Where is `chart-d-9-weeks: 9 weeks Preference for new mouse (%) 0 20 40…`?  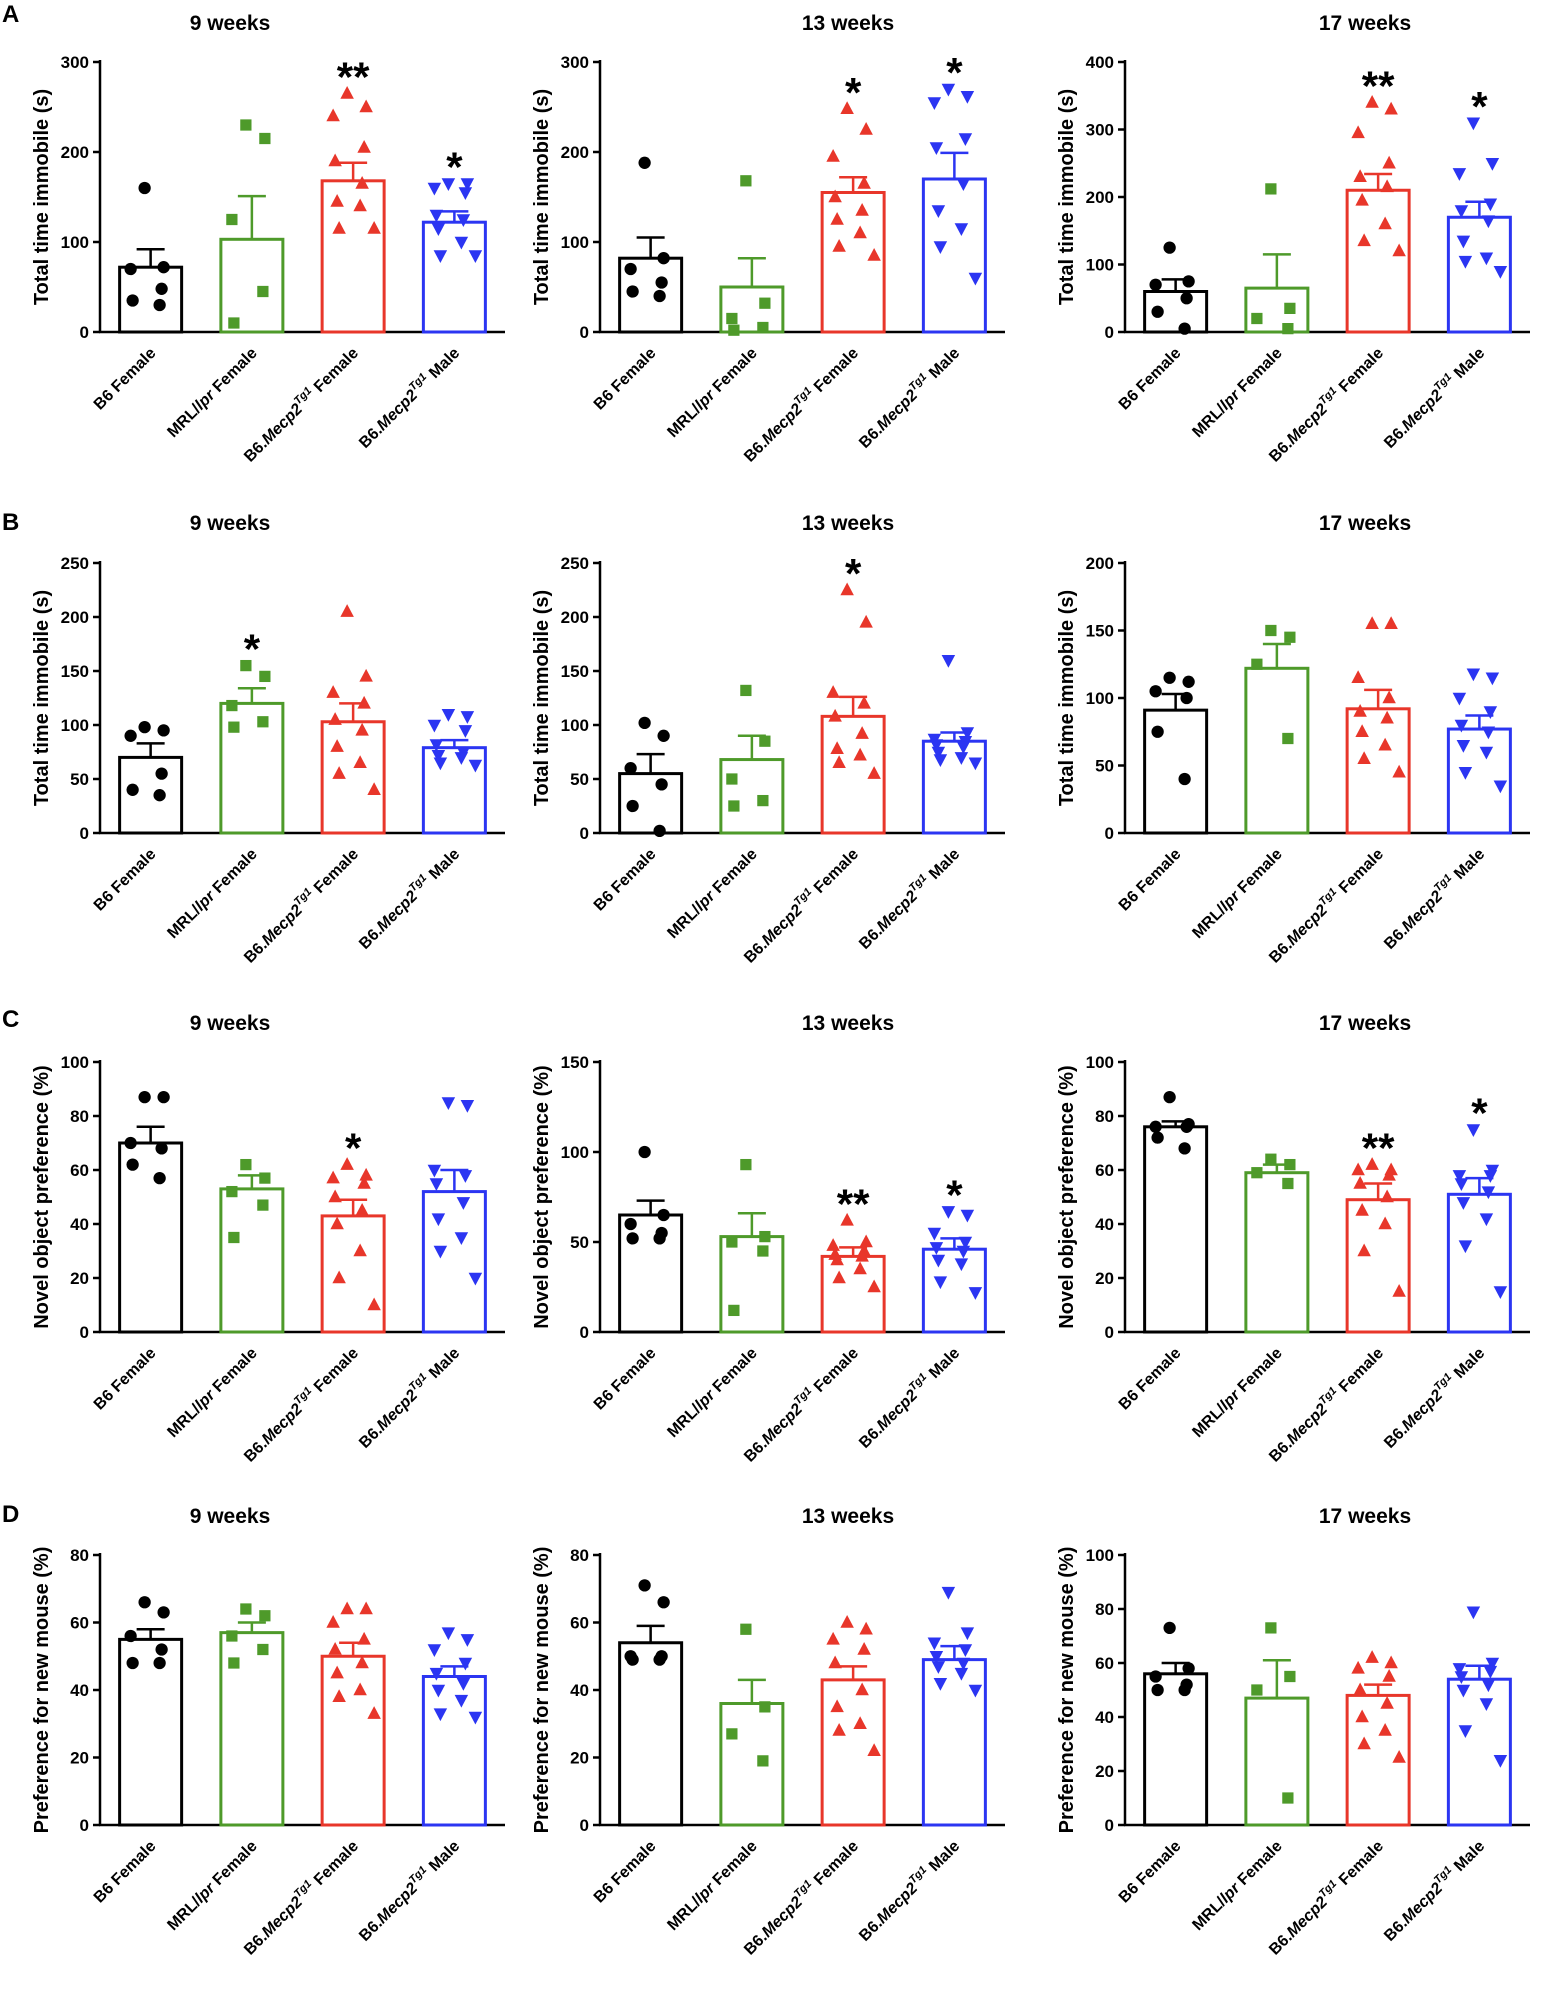
chart-d-9-weeks: 9 weeks Preference for new mouse (%) 0 20 40… is located at coordinates (268, 1732).